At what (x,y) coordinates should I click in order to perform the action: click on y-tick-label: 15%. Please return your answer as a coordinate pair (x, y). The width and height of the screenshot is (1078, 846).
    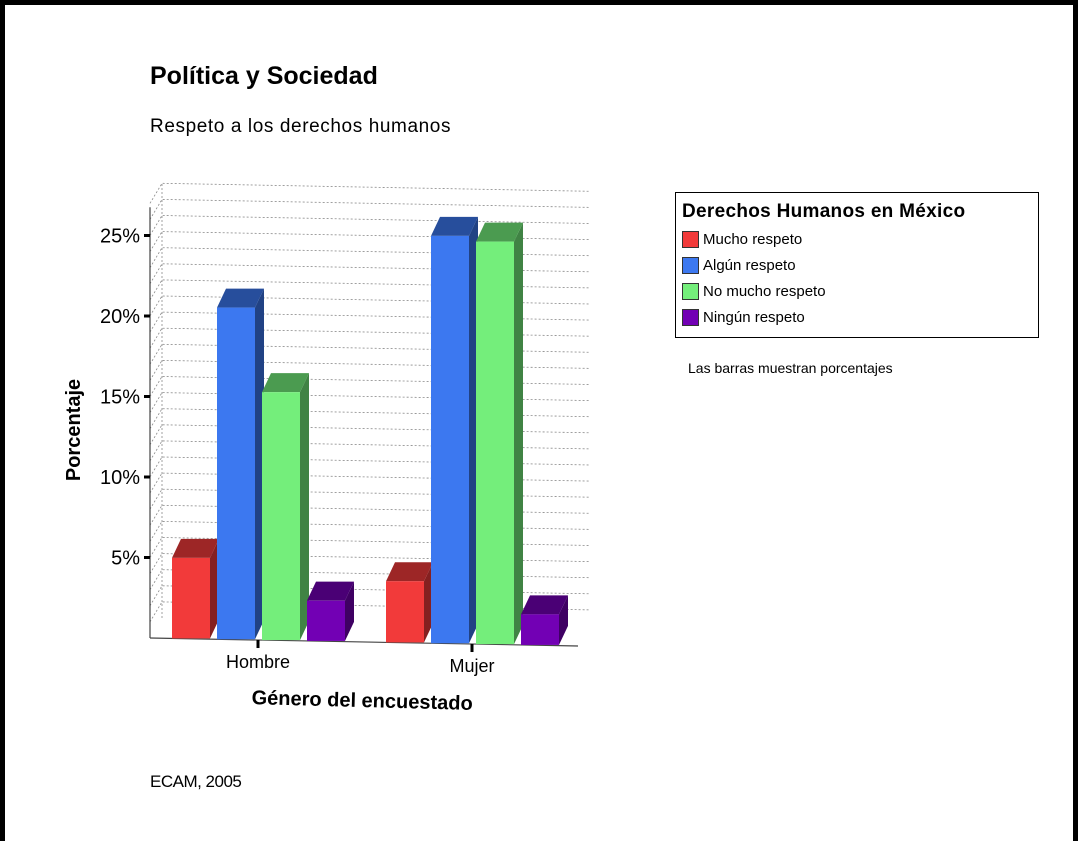
    Looking at the image, I should click on (120, 398).